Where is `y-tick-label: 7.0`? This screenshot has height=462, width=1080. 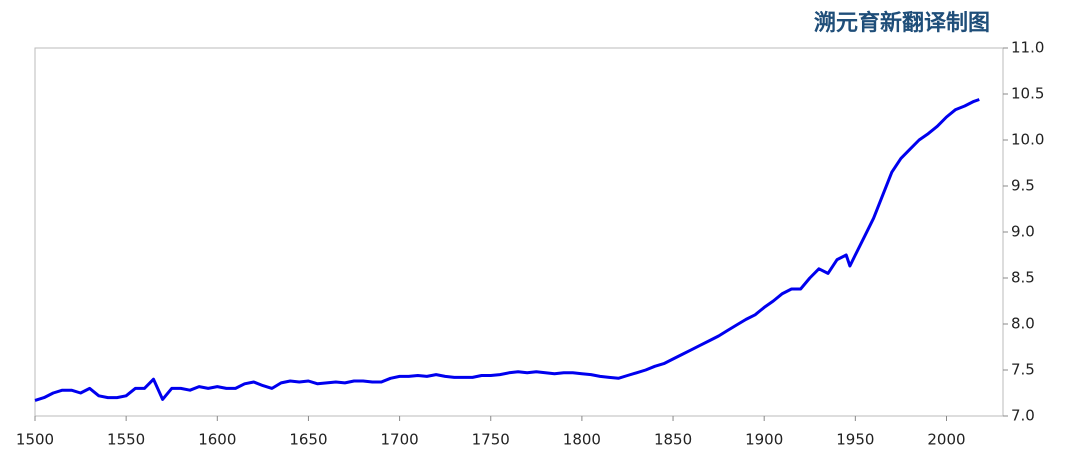 y-tick-label: 7.0 is located at coordinates (1023, 416).